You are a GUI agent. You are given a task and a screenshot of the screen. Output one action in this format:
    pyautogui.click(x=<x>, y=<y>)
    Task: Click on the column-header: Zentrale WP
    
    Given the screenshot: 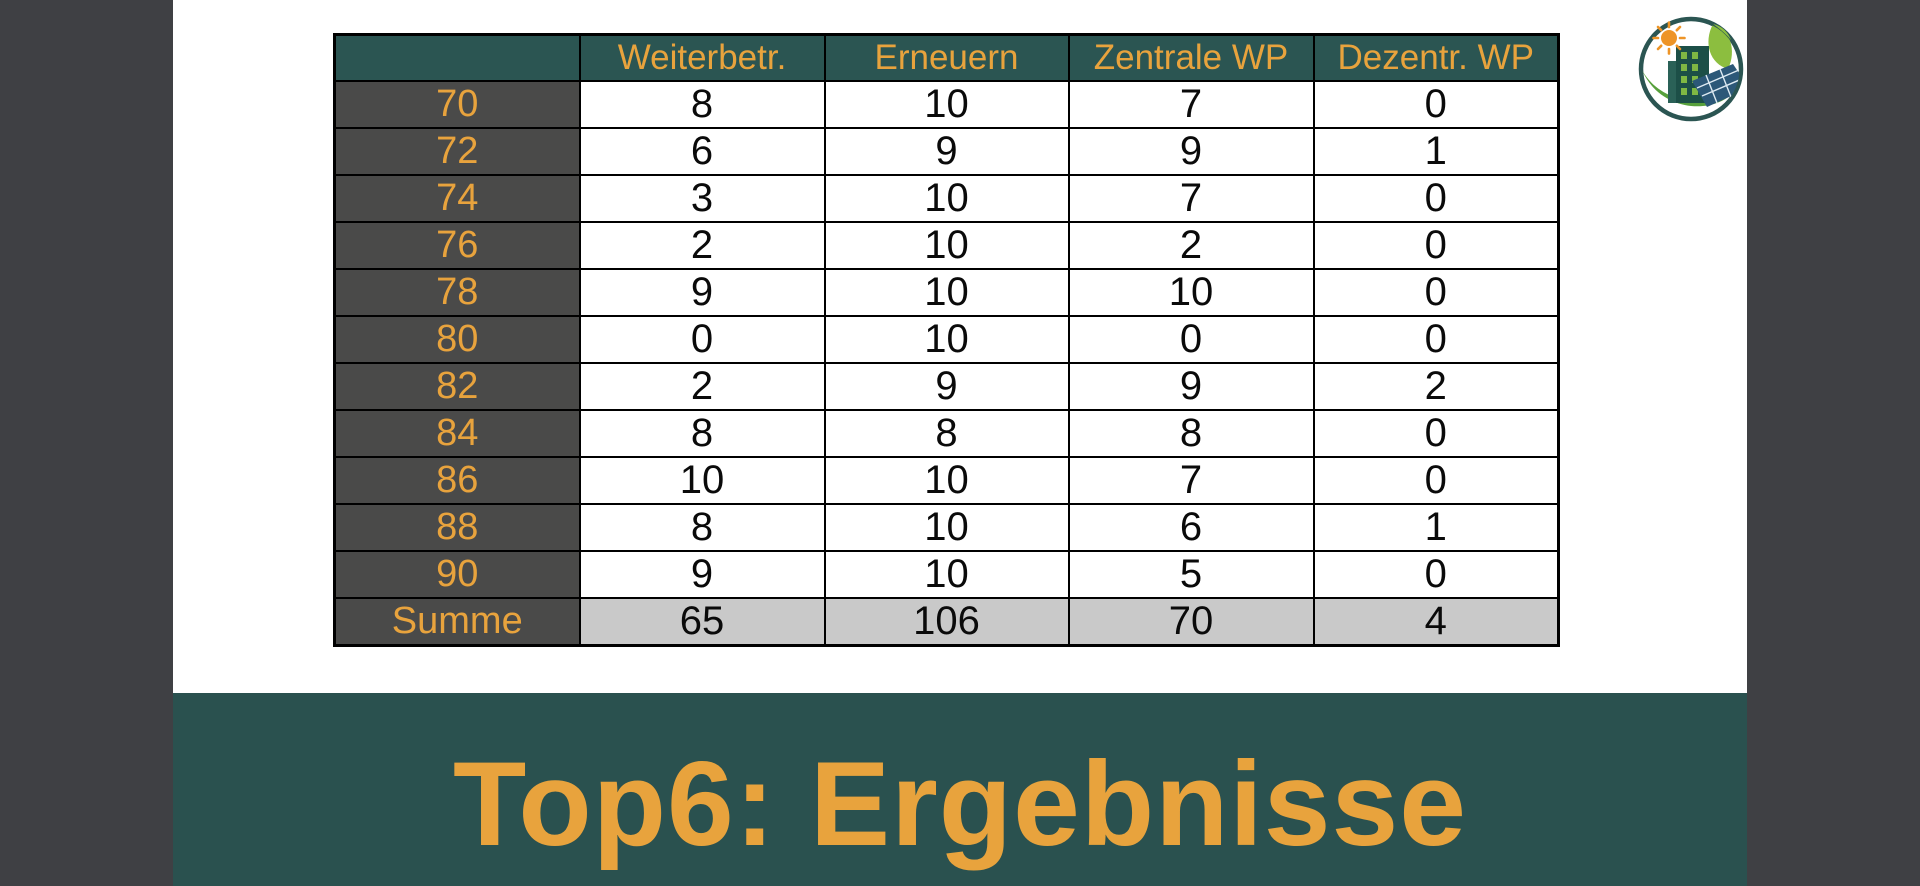 What is the action you would take?
    pyautogui.click(x=1191, y=58)
    